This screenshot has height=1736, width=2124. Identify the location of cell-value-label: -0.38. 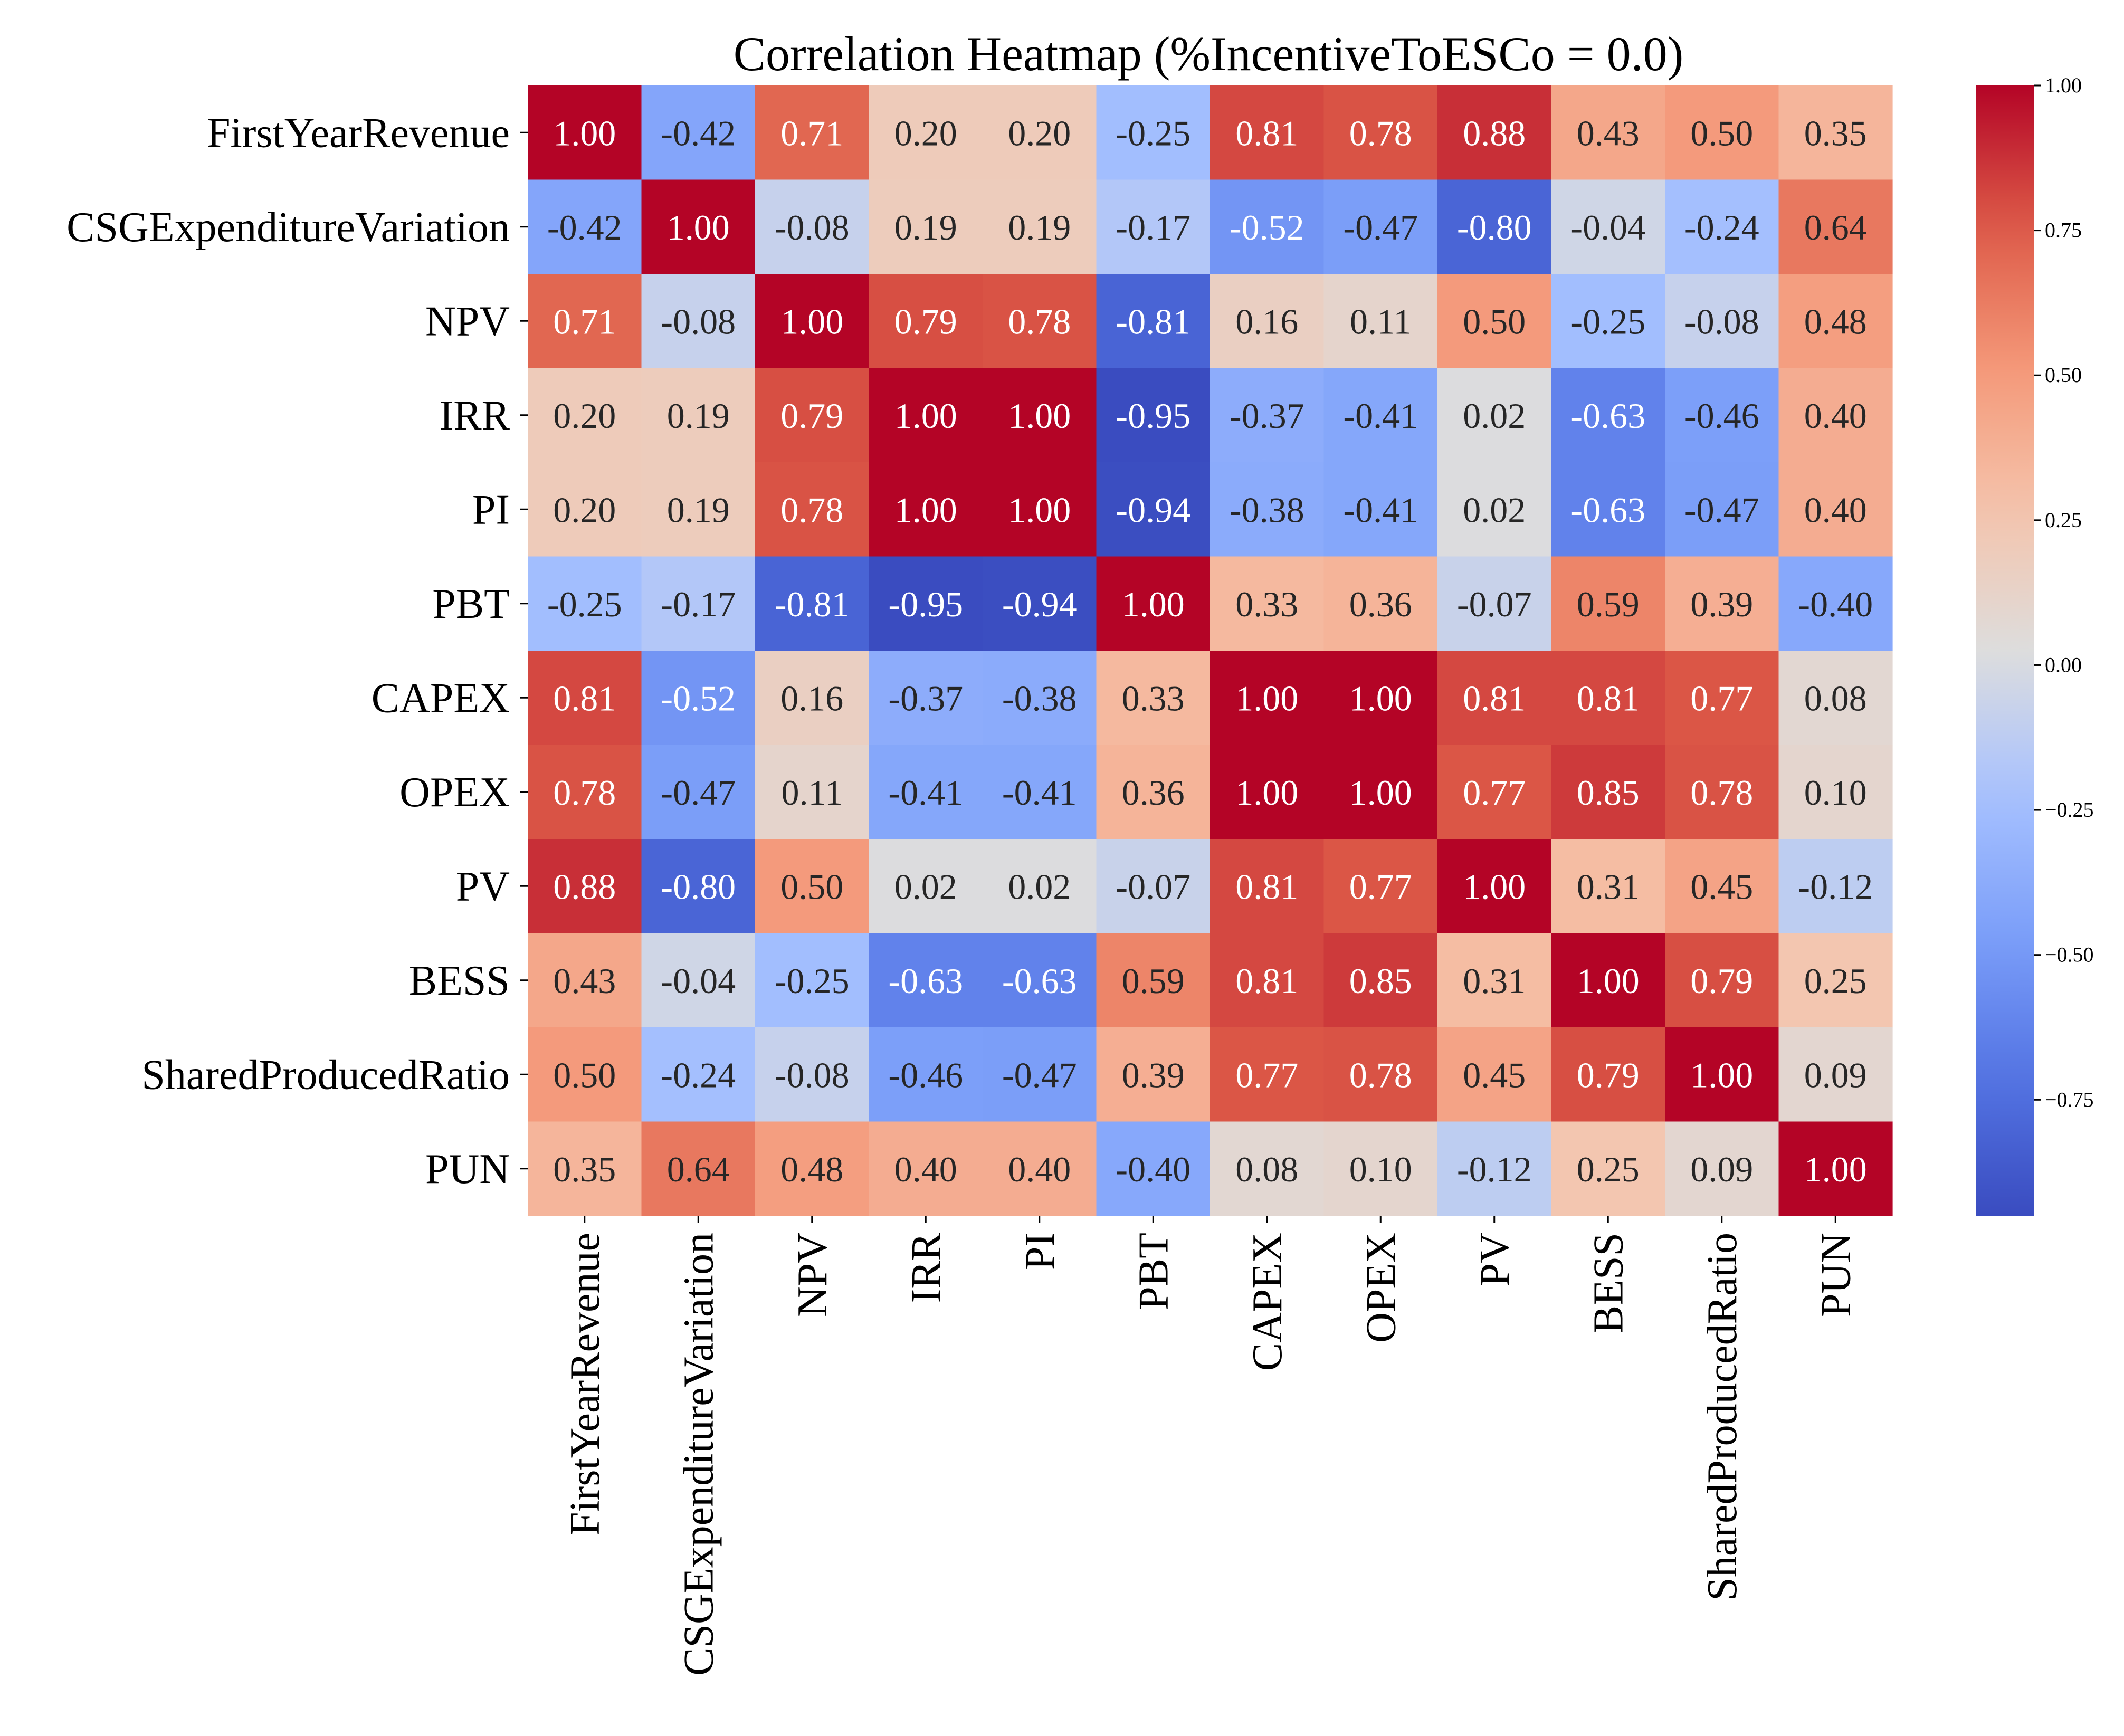
(1267, 510).